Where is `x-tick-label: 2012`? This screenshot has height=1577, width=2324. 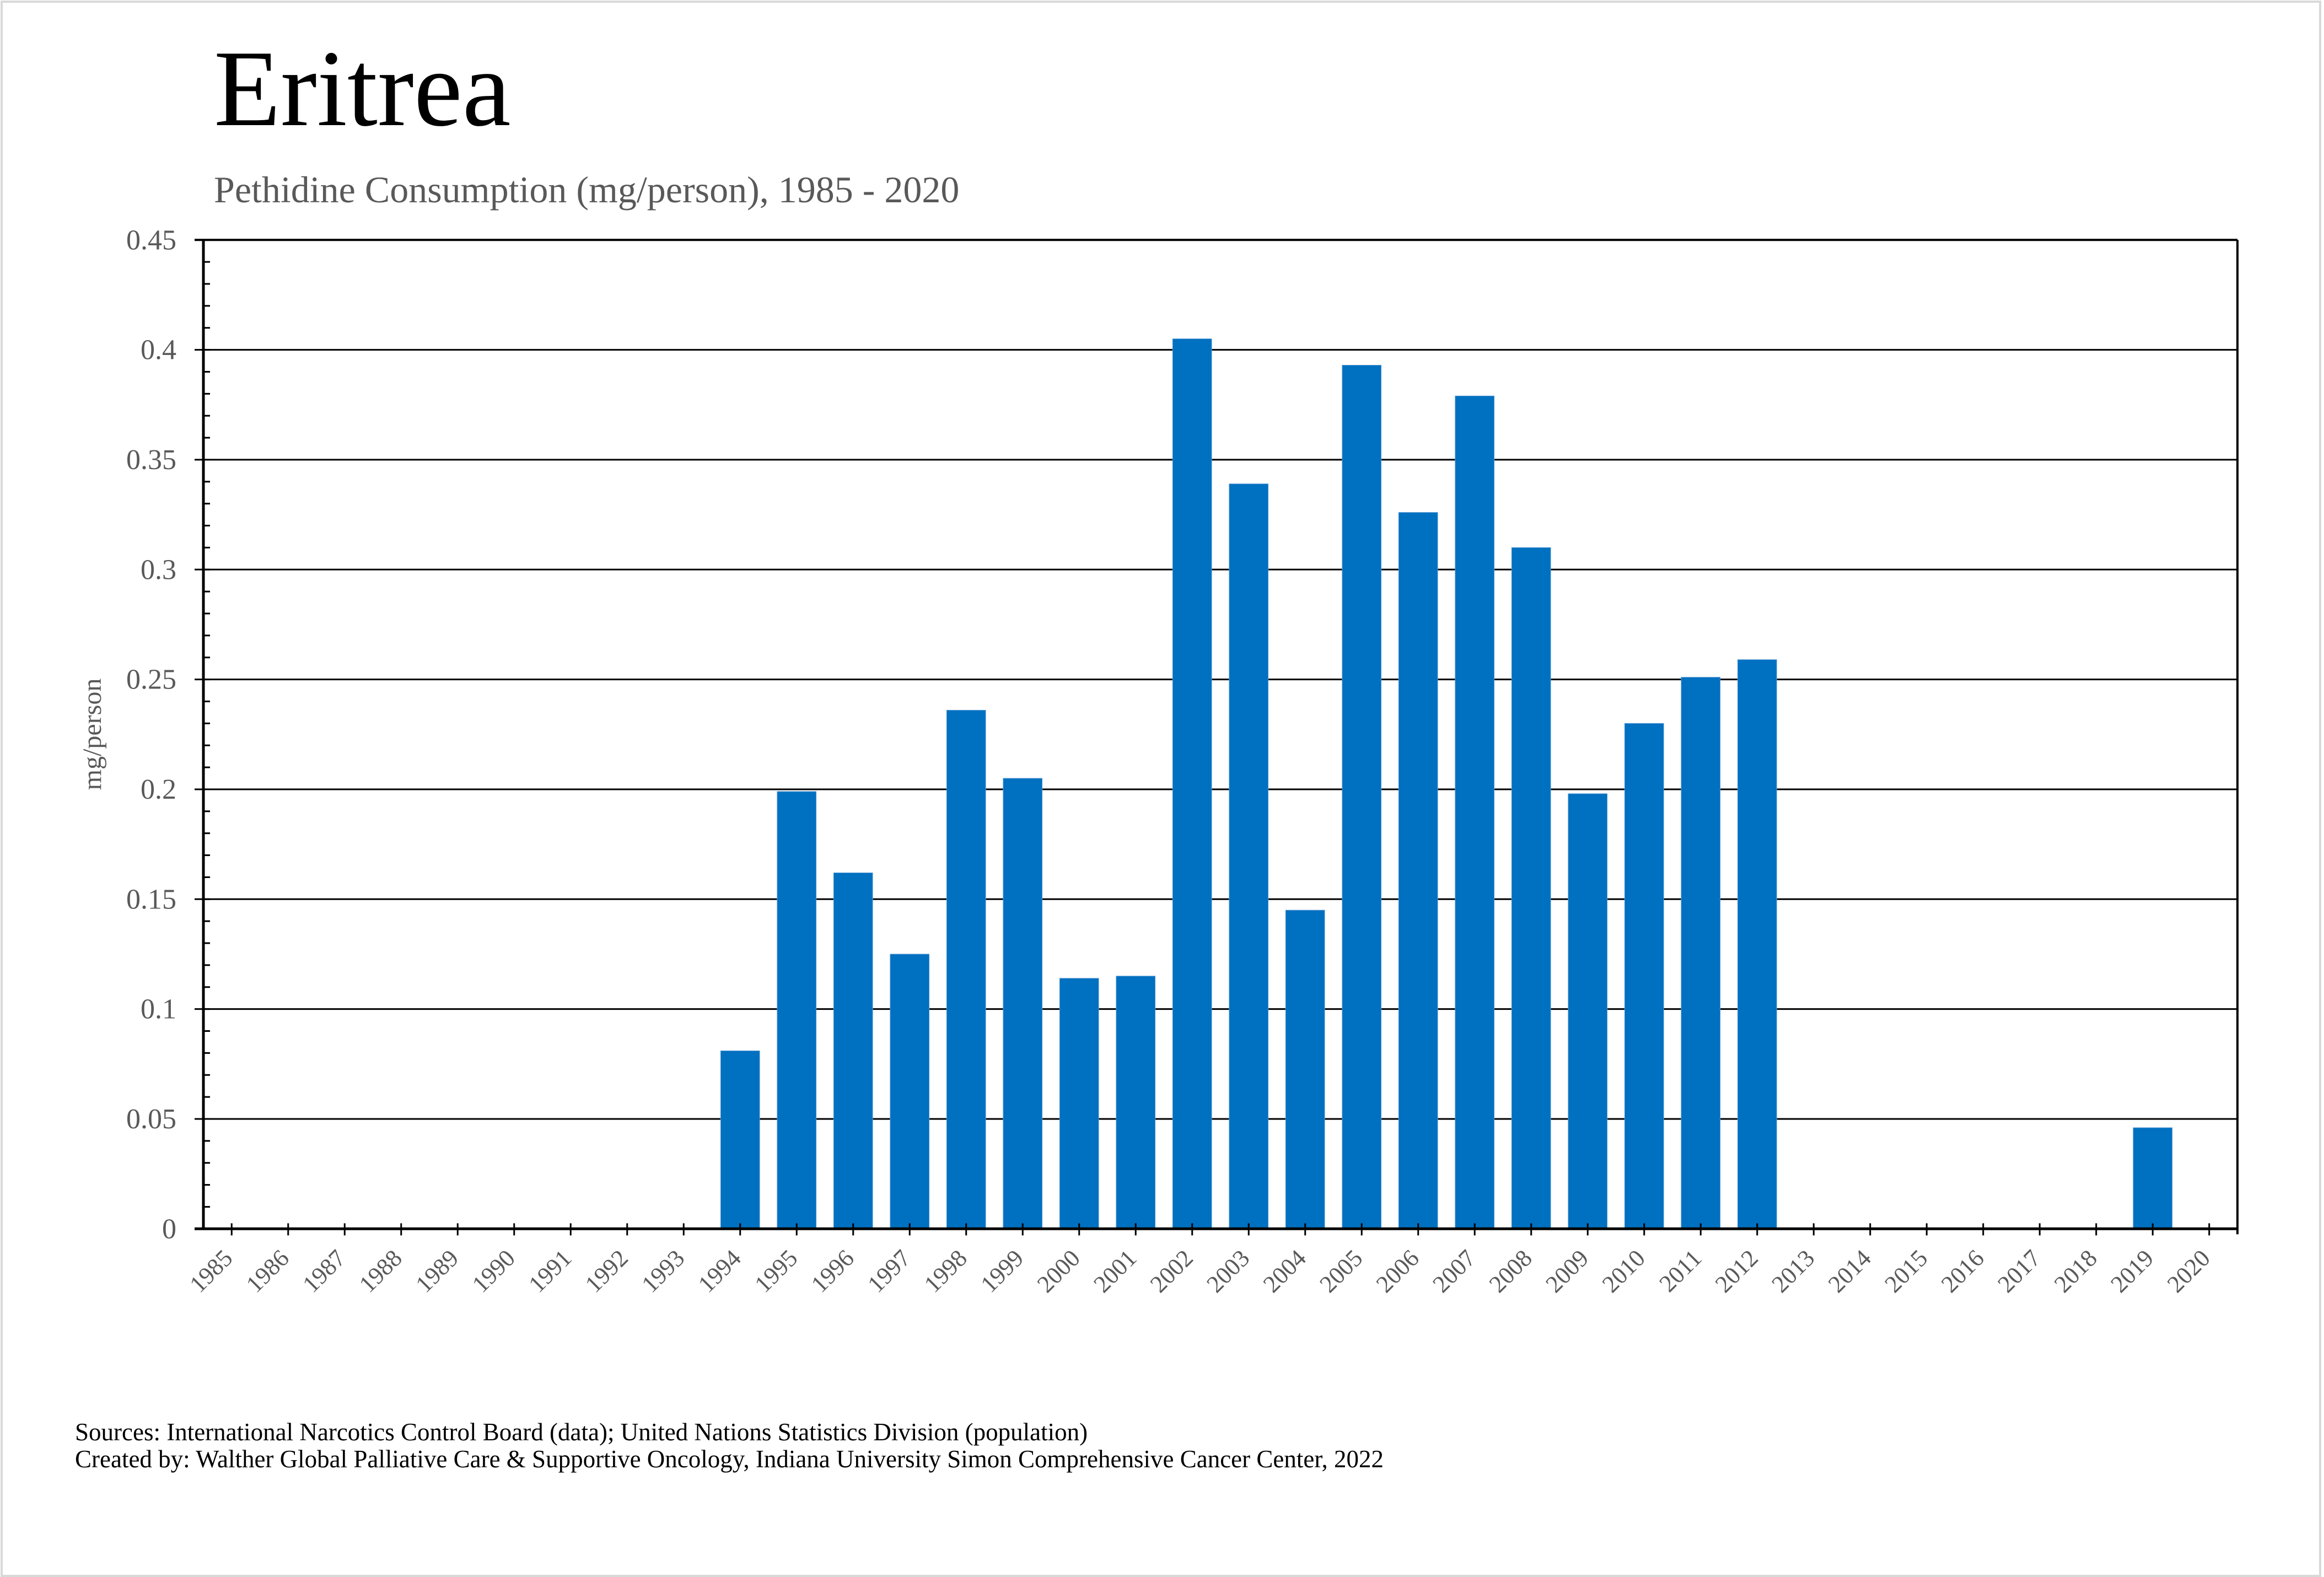 x-tick-label: 2012 is located at coordinates (1736, 1271).